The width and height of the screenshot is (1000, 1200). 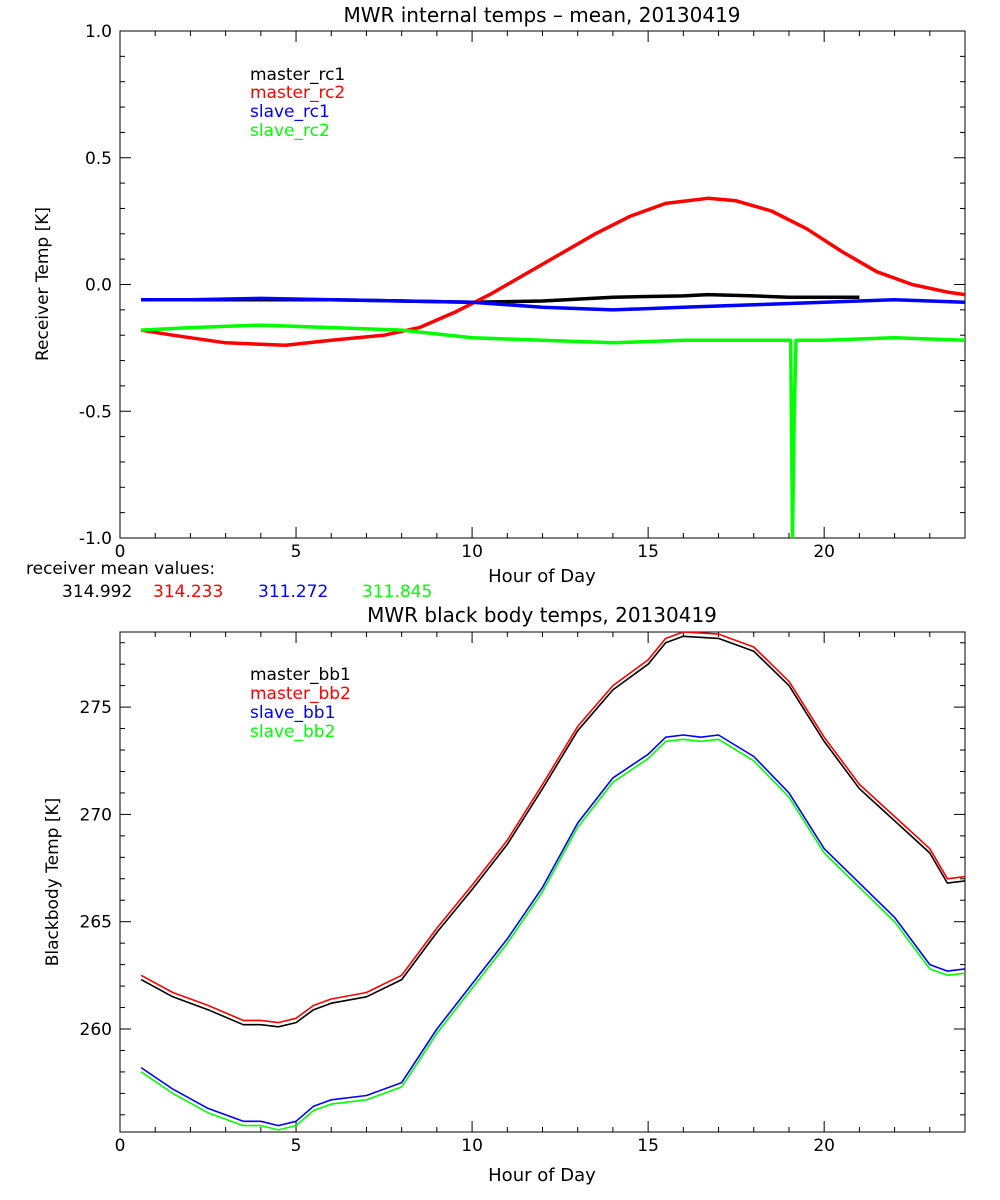 I want to click on chart1-x-axis-label: Hour of Day, so click(x=542, y=576).